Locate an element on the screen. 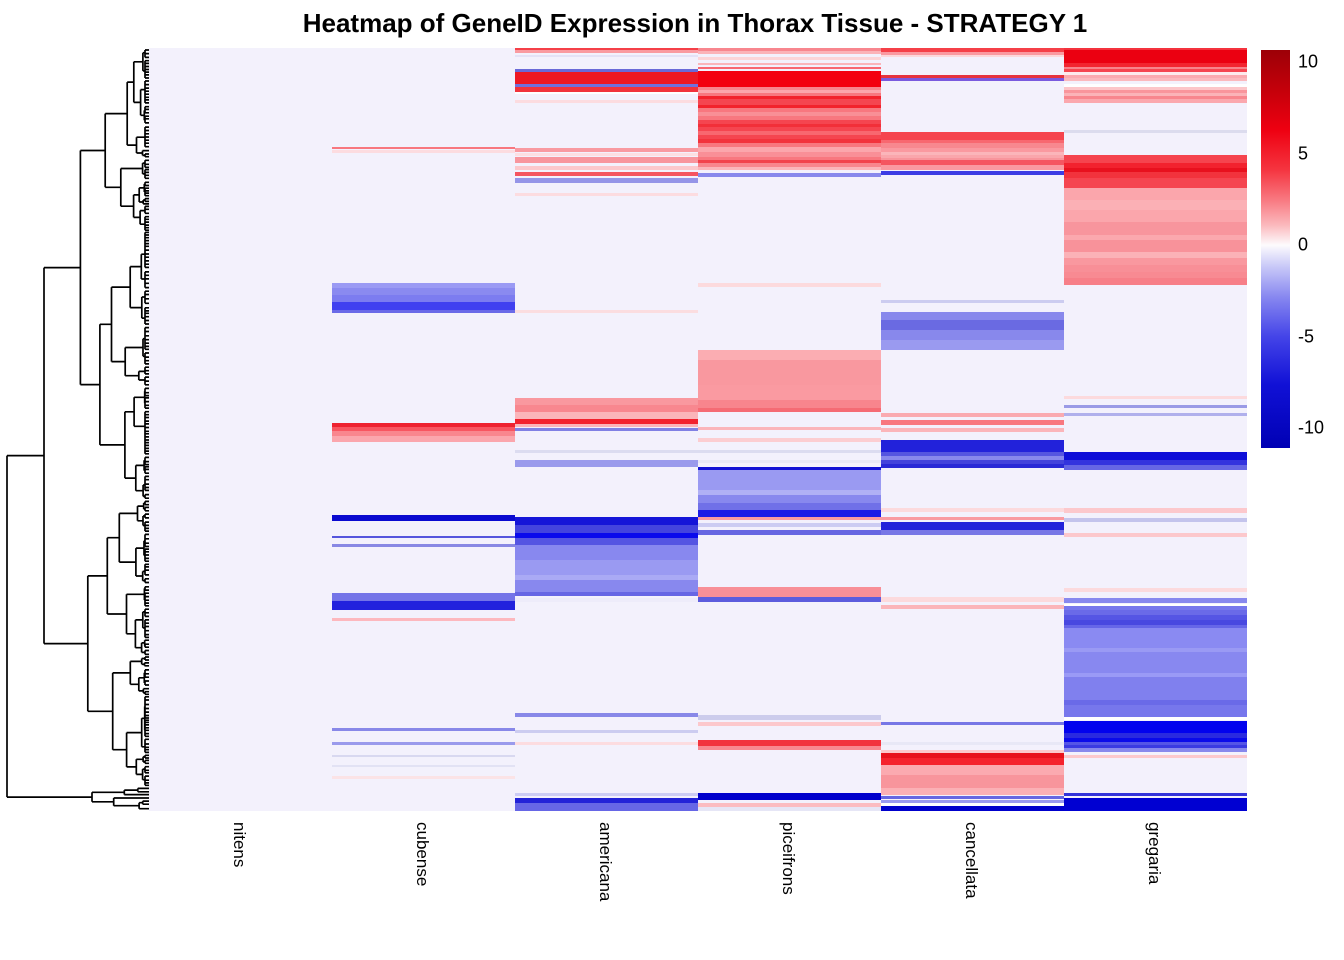 This screenshot has height=960, width=1344. colorbar-gradient is located at coordinates (1275, 249).